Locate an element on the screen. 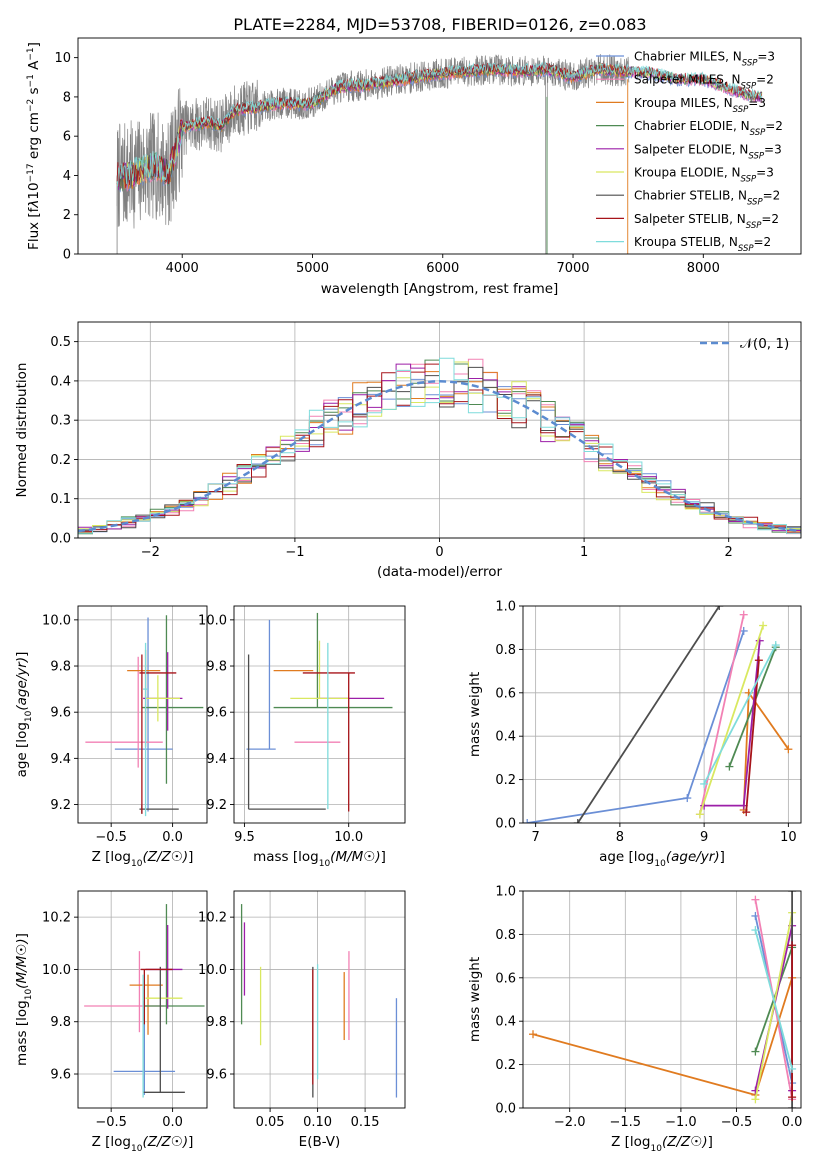 This screenshot has width=819, height=1170. massweight_vs_Z-frame is located at coordinates (662, 999).